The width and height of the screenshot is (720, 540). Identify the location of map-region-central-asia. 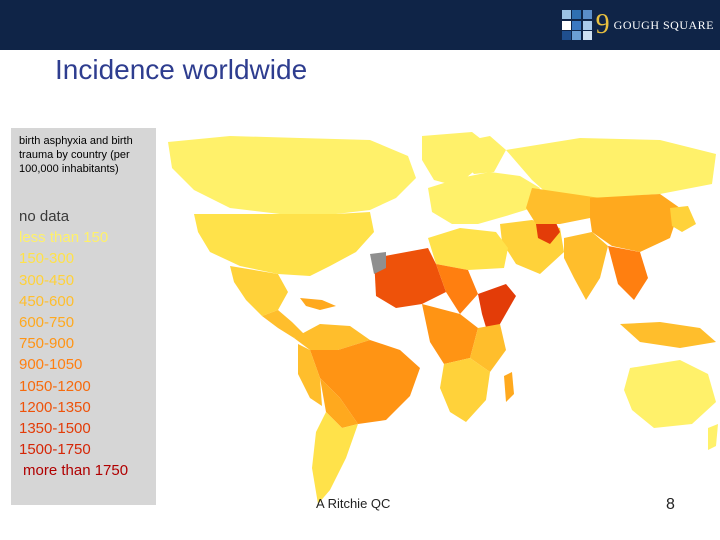
(563, 206).